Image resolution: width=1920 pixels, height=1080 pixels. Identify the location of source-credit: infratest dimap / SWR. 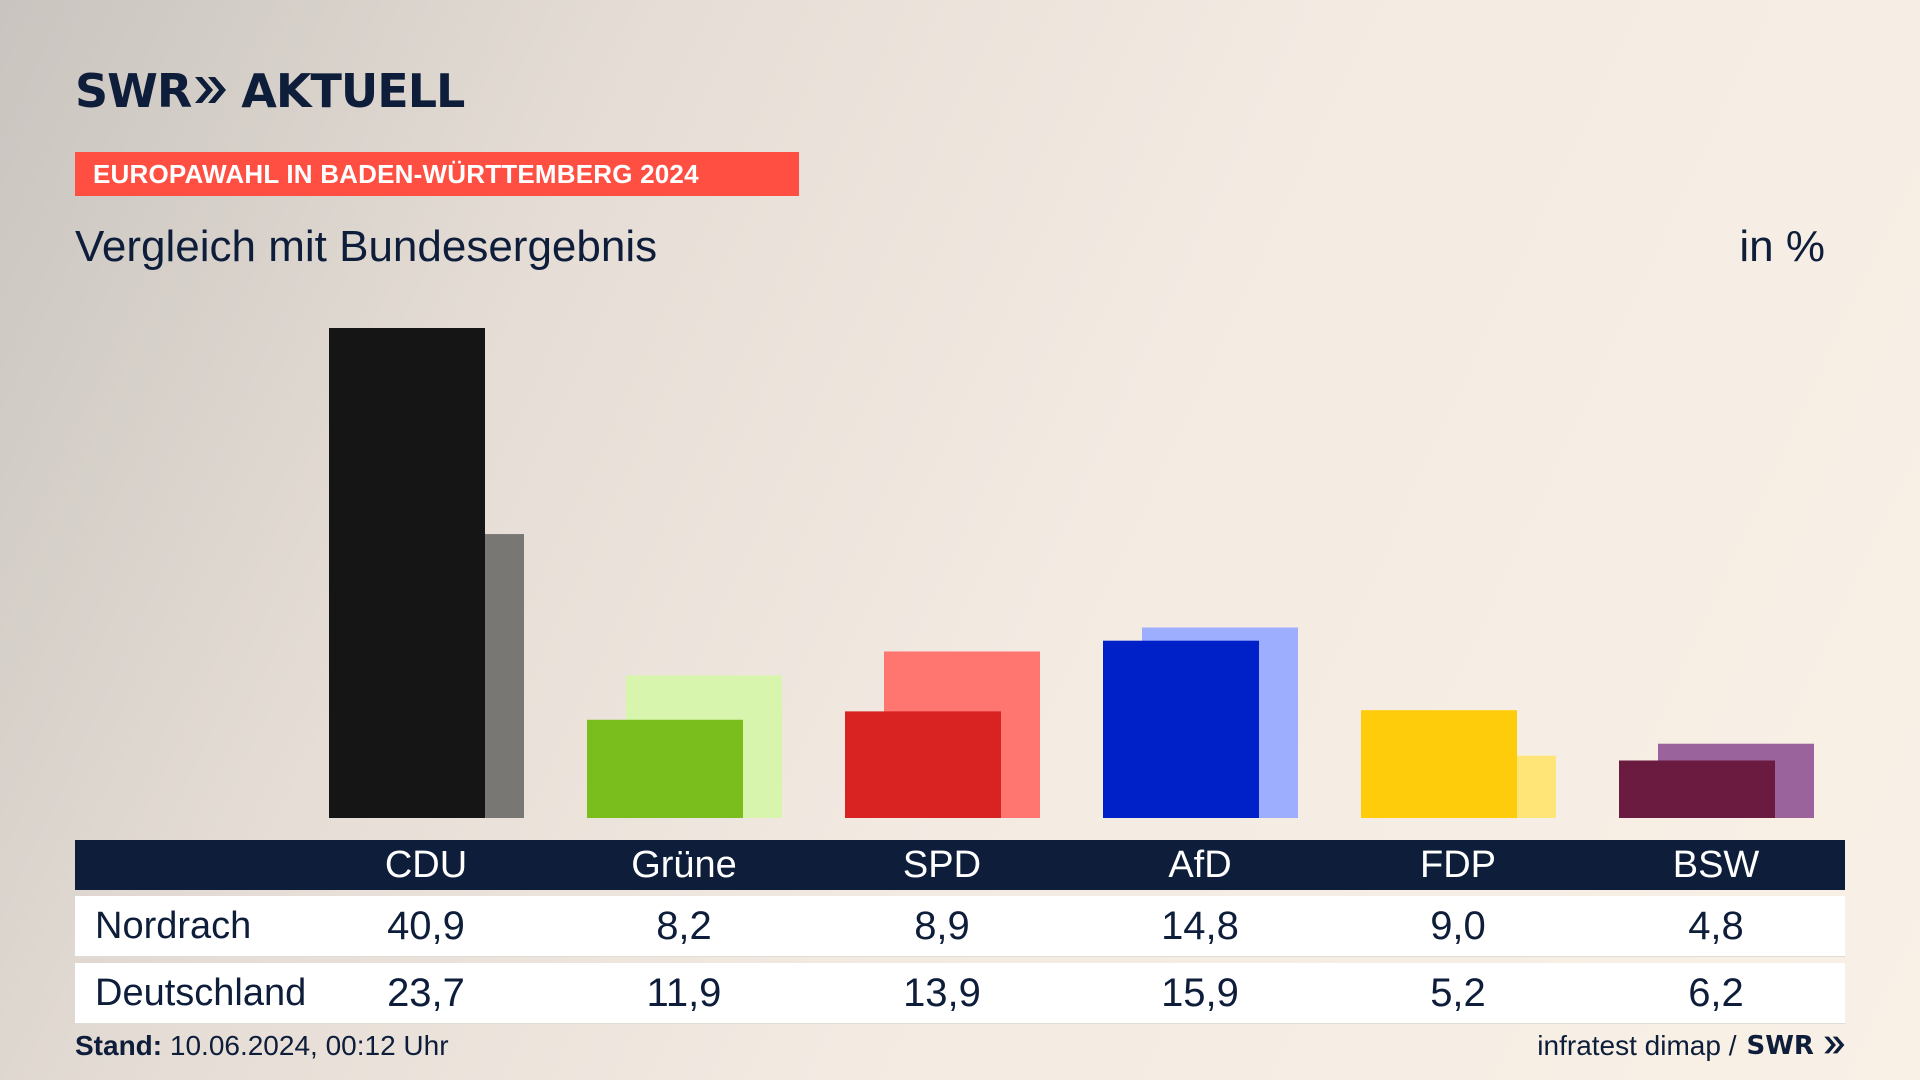
(1691, 1046).